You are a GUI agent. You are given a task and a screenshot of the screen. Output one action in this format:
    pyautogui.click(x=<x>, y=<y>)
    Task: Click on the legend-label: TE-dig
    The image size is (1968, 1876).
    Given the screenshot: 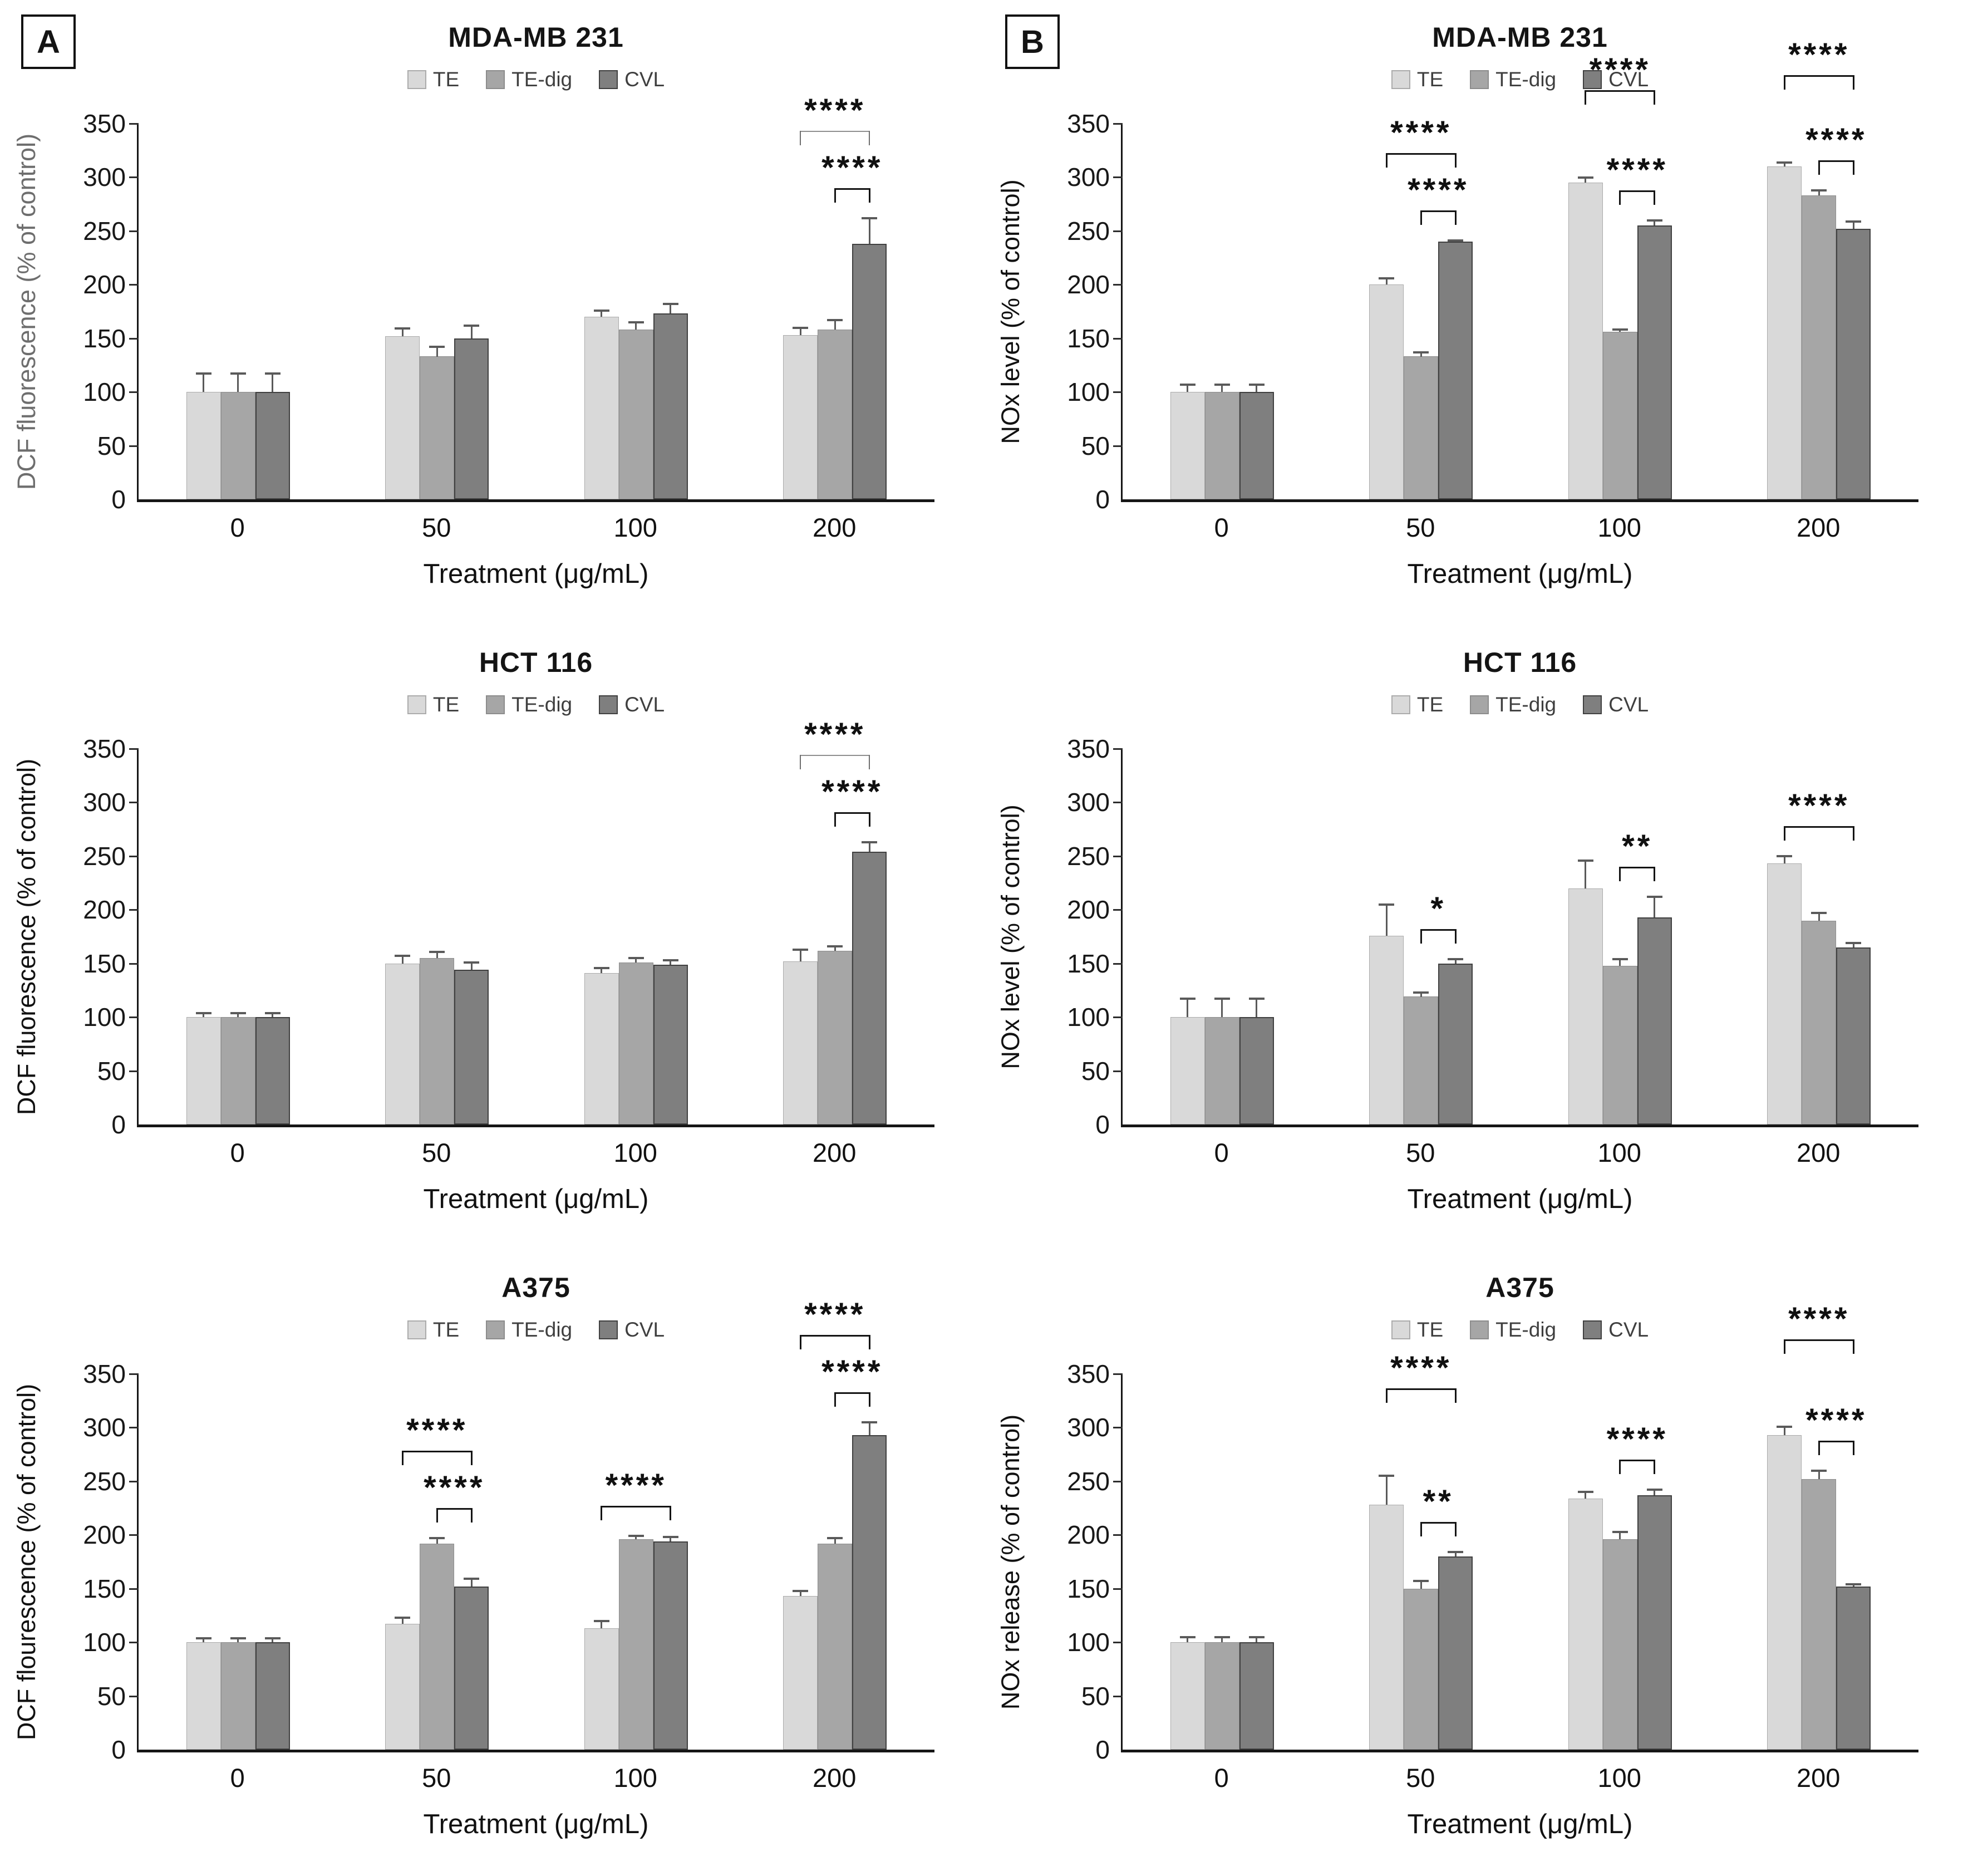 What is the action you would take?
    pyautogui.click(x=542, y=79)
    